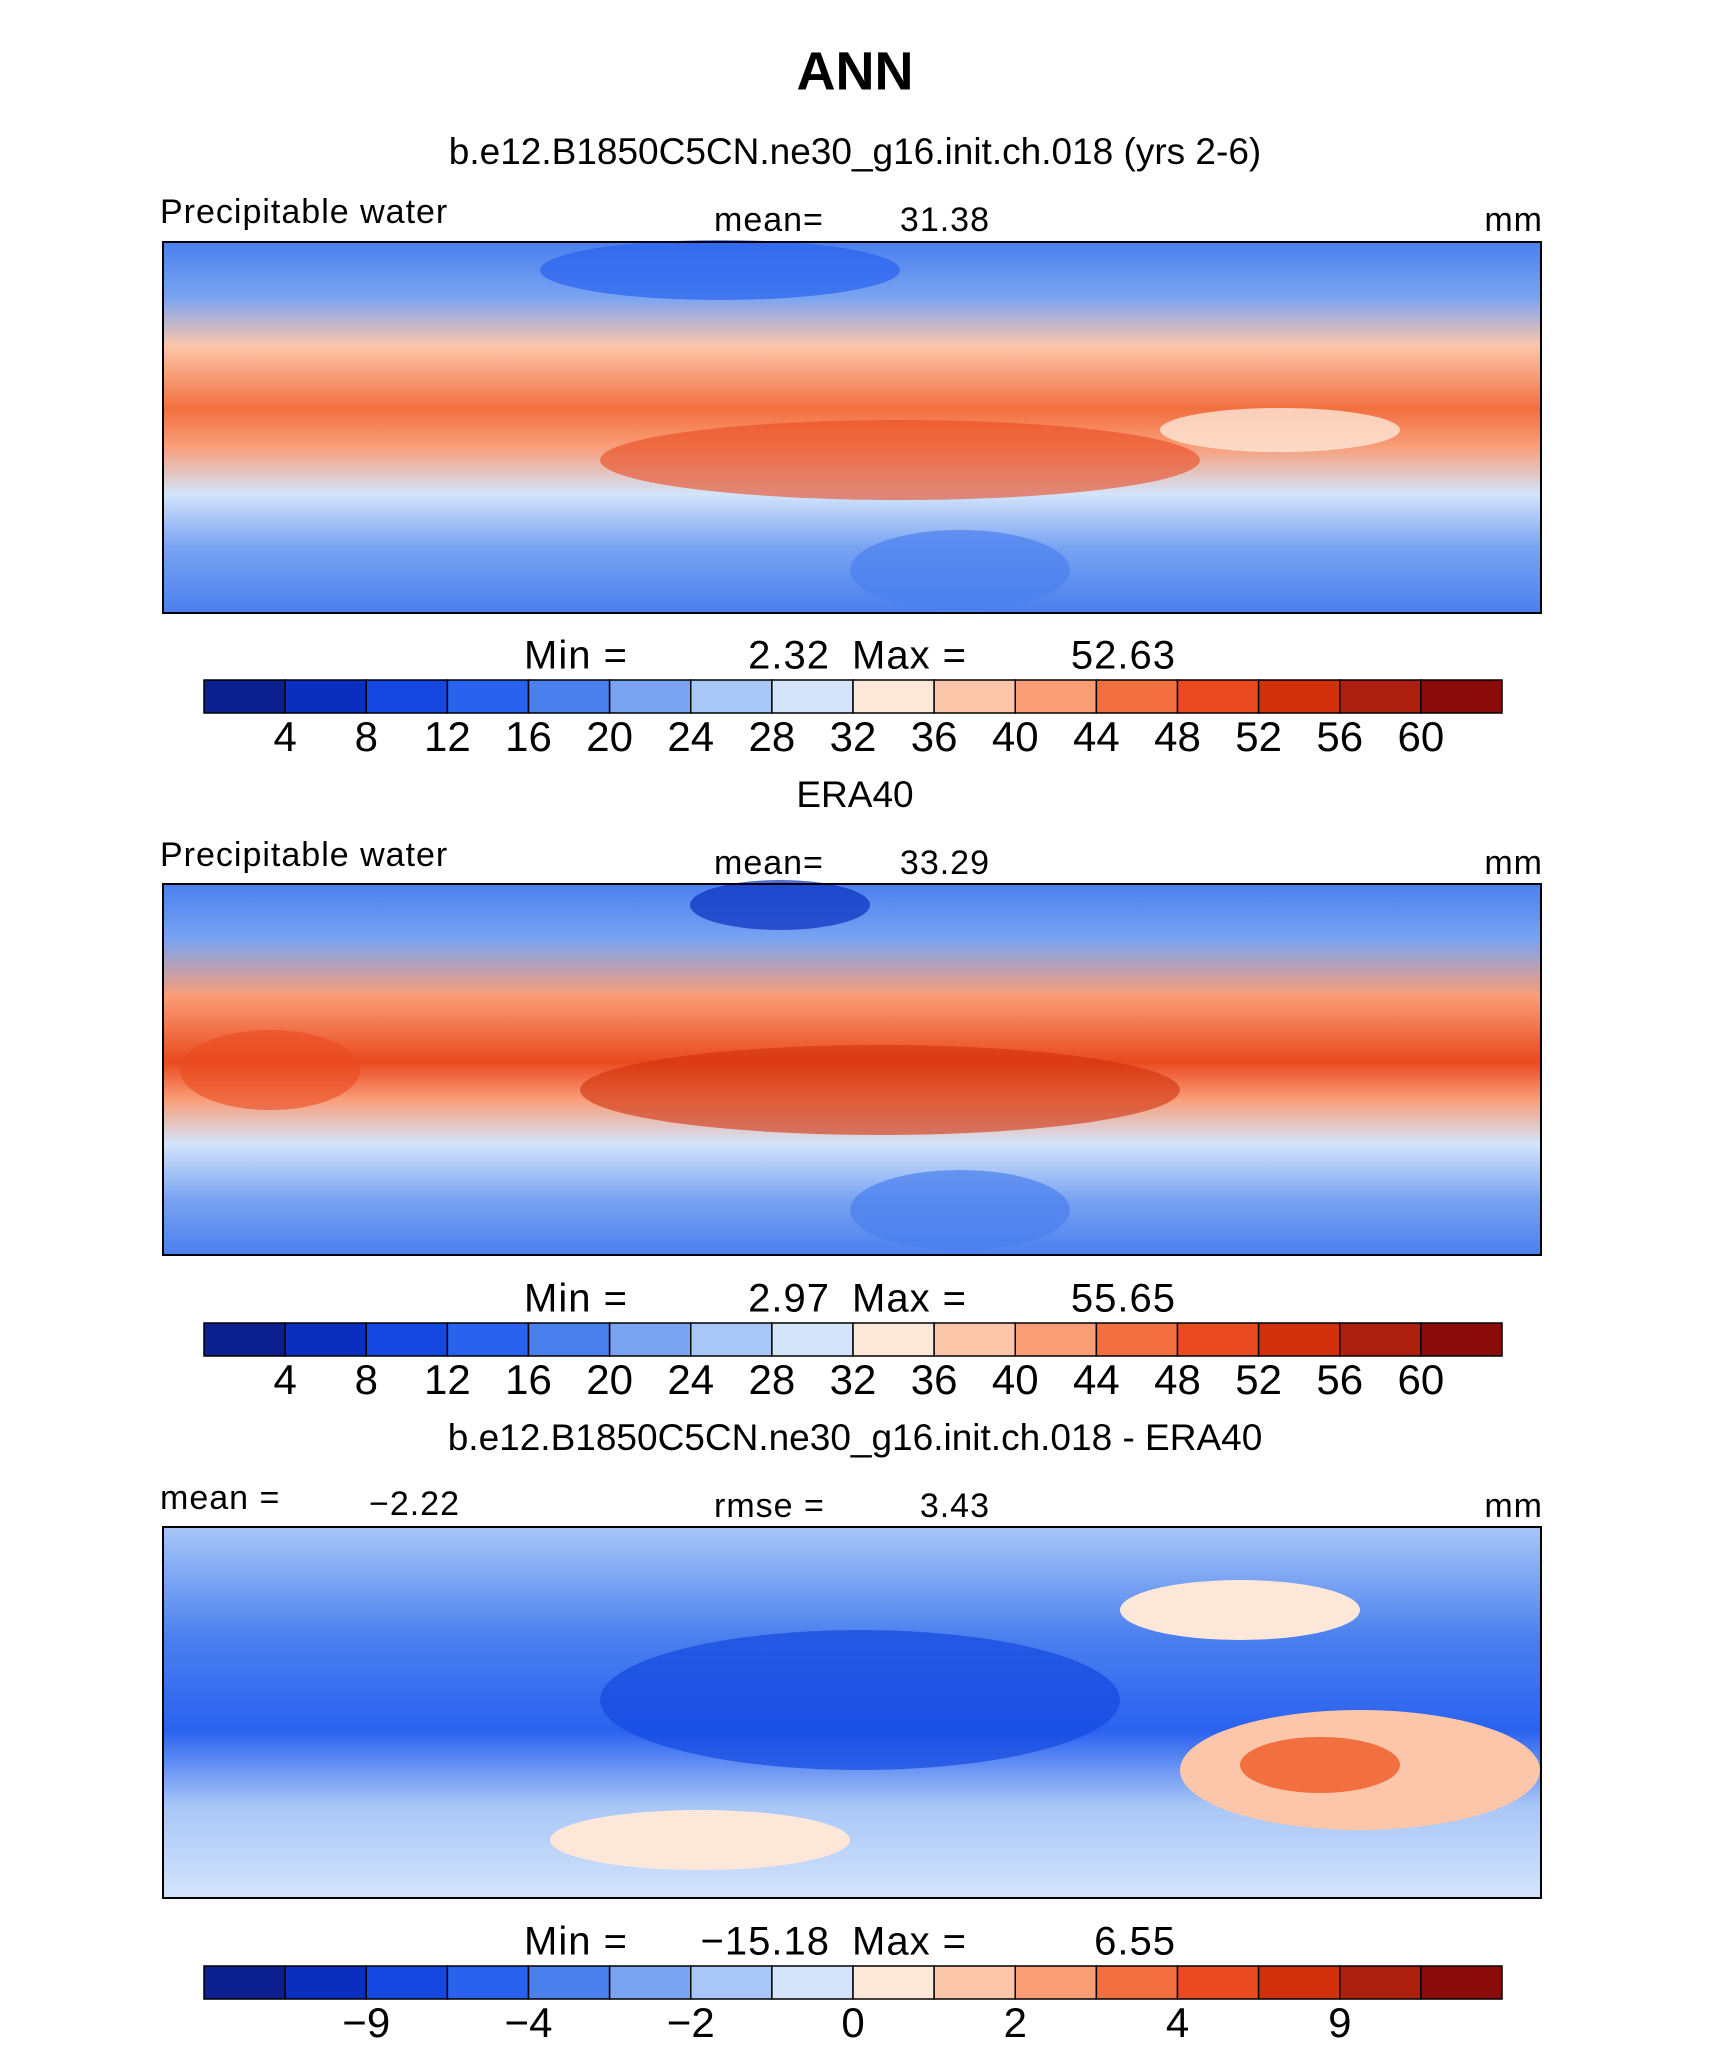 The height and width of the screenshot is (2067, 1710). I want to click on colorbar-tick-label: −4, so click(529, 2022).